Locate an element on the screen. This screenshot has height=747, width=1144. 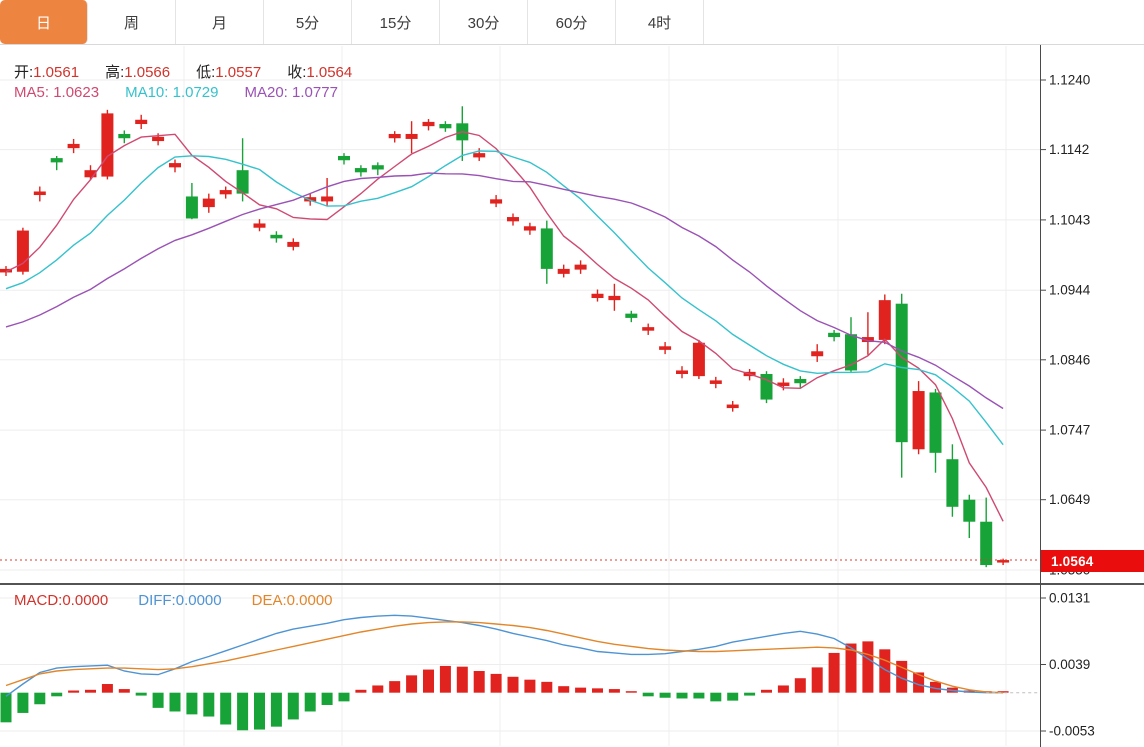
axis-tick-label: 0.0039 is located at coordinates (1069, 664).